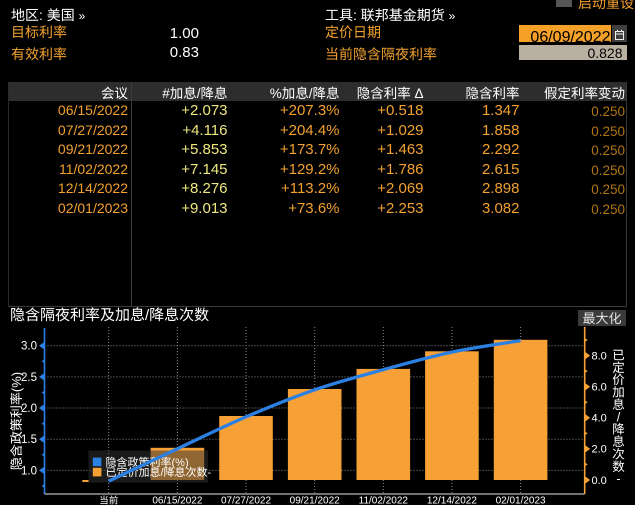 The height and width of the screenshot is (505, 635). What do you see at coordinates (521, 498) in the screenshot?
I see `svg-text: 02/01/2023` at bounding box center [521, 498].